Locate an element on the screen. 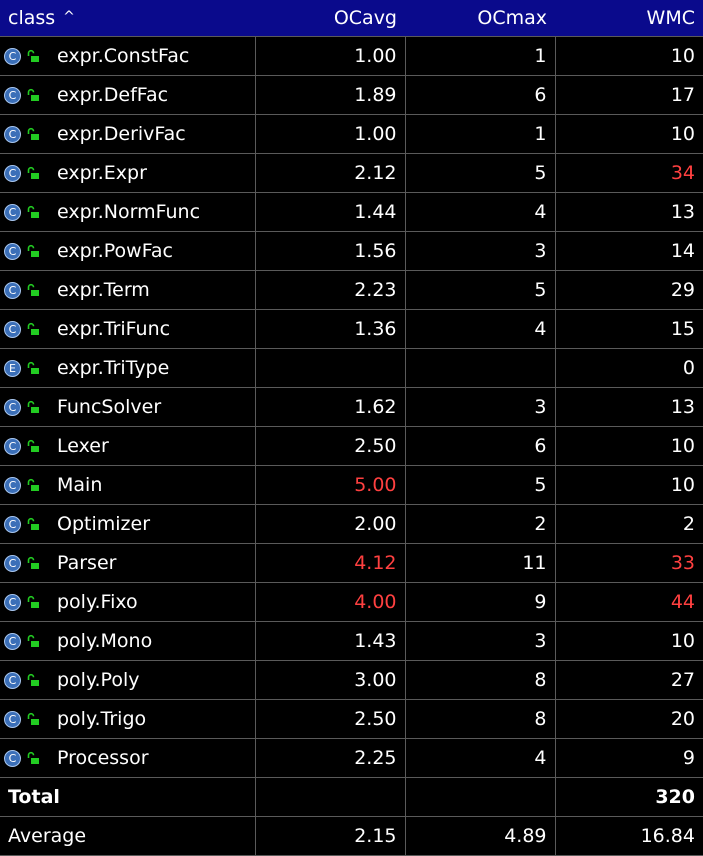 The image size is (703, 856). total-row: Total 320 is located at coordinates (351, 797).